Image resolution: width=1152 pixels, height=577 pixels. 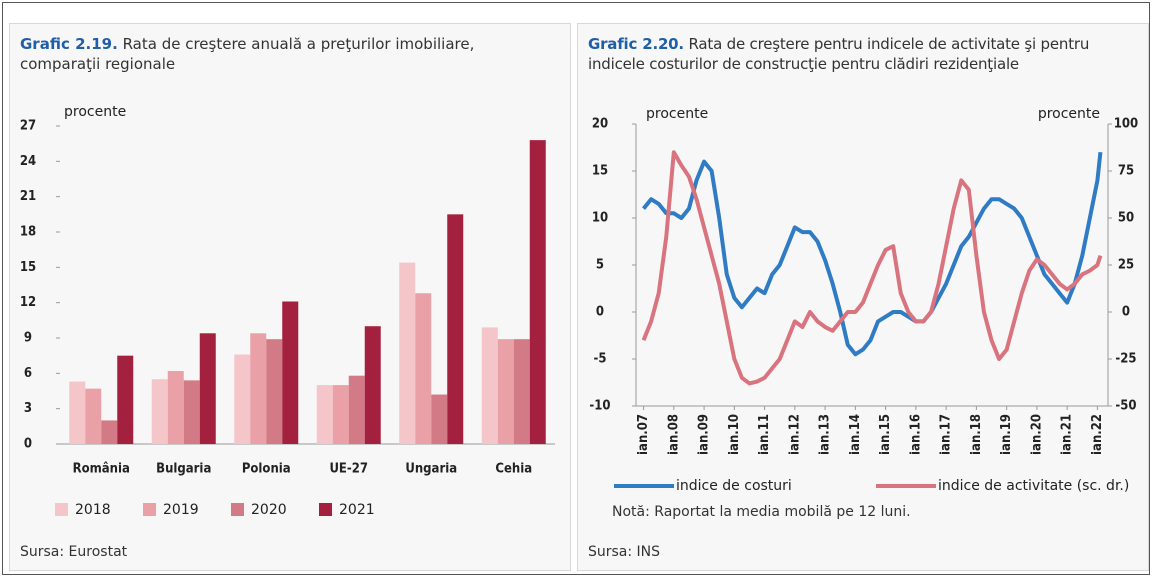 I want to click on x-tick-label: ian.13, so click(x=825, y=434).